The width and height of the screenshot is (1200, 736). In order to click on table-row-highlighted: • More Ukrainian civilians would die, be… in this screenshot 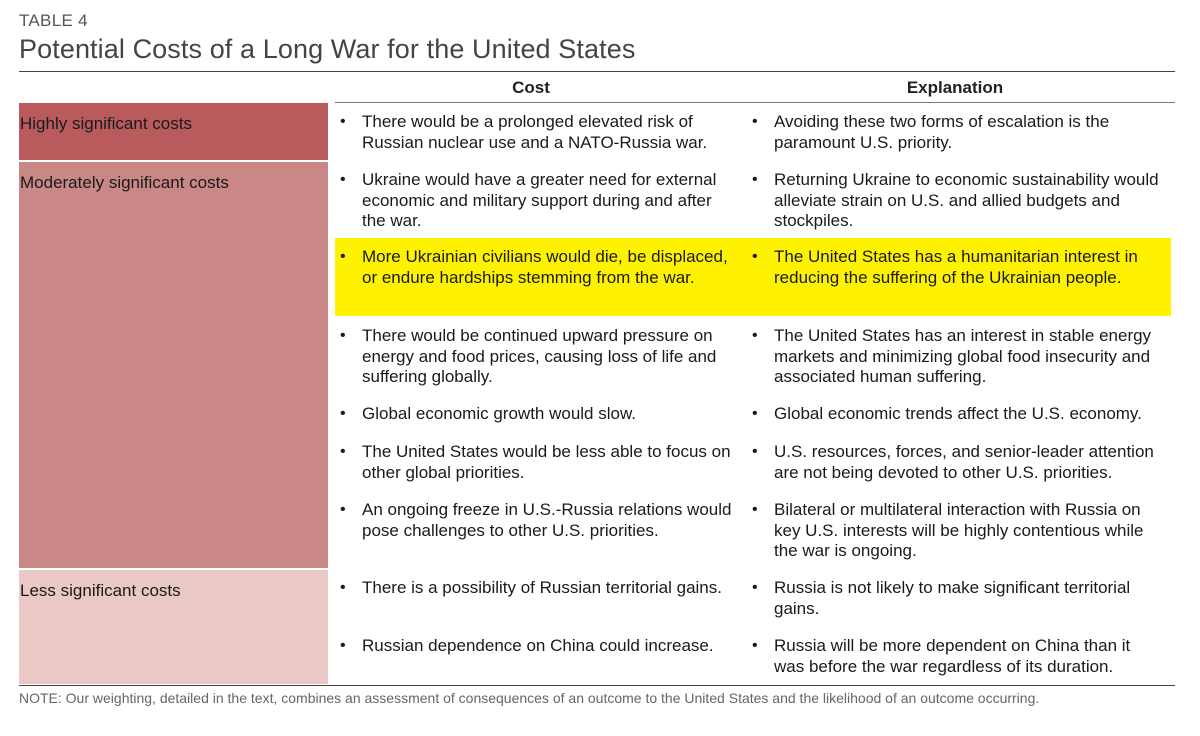, I will do `click(753, 277)`.